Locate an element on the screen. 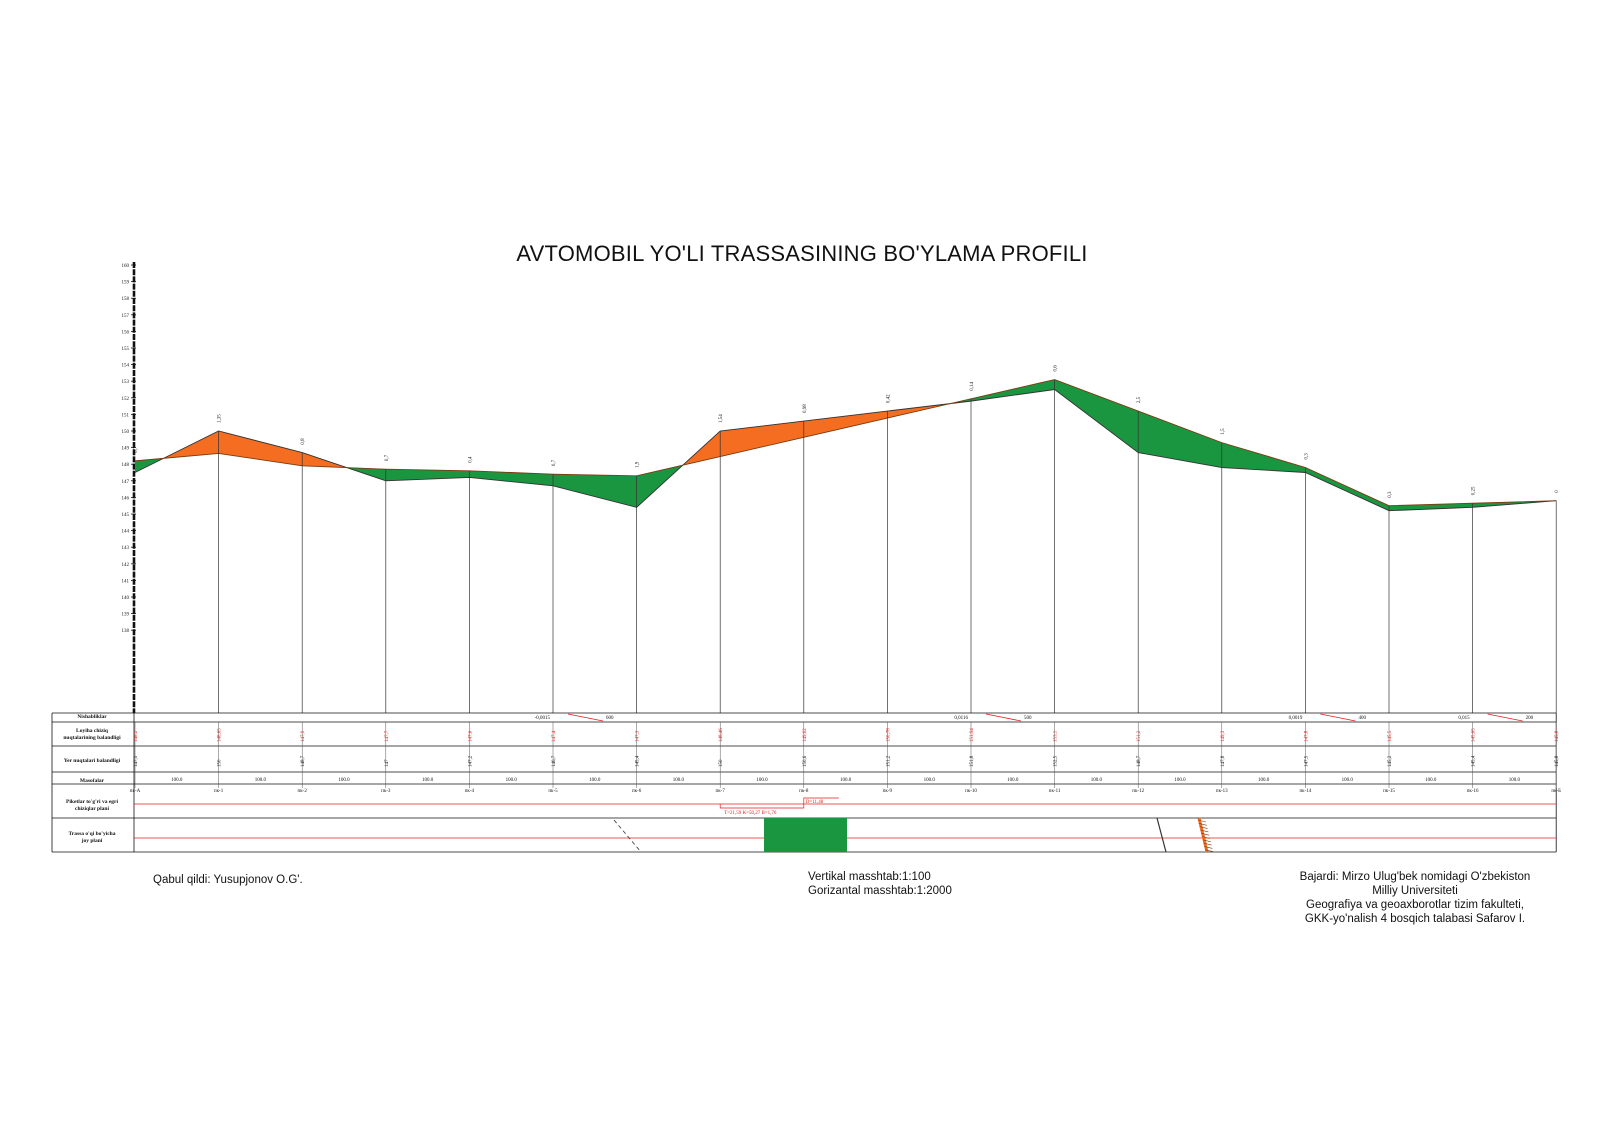 This screenshot has height=1130, width=1600. axis-tick-label: 153 is located at coordinates (126, 382).